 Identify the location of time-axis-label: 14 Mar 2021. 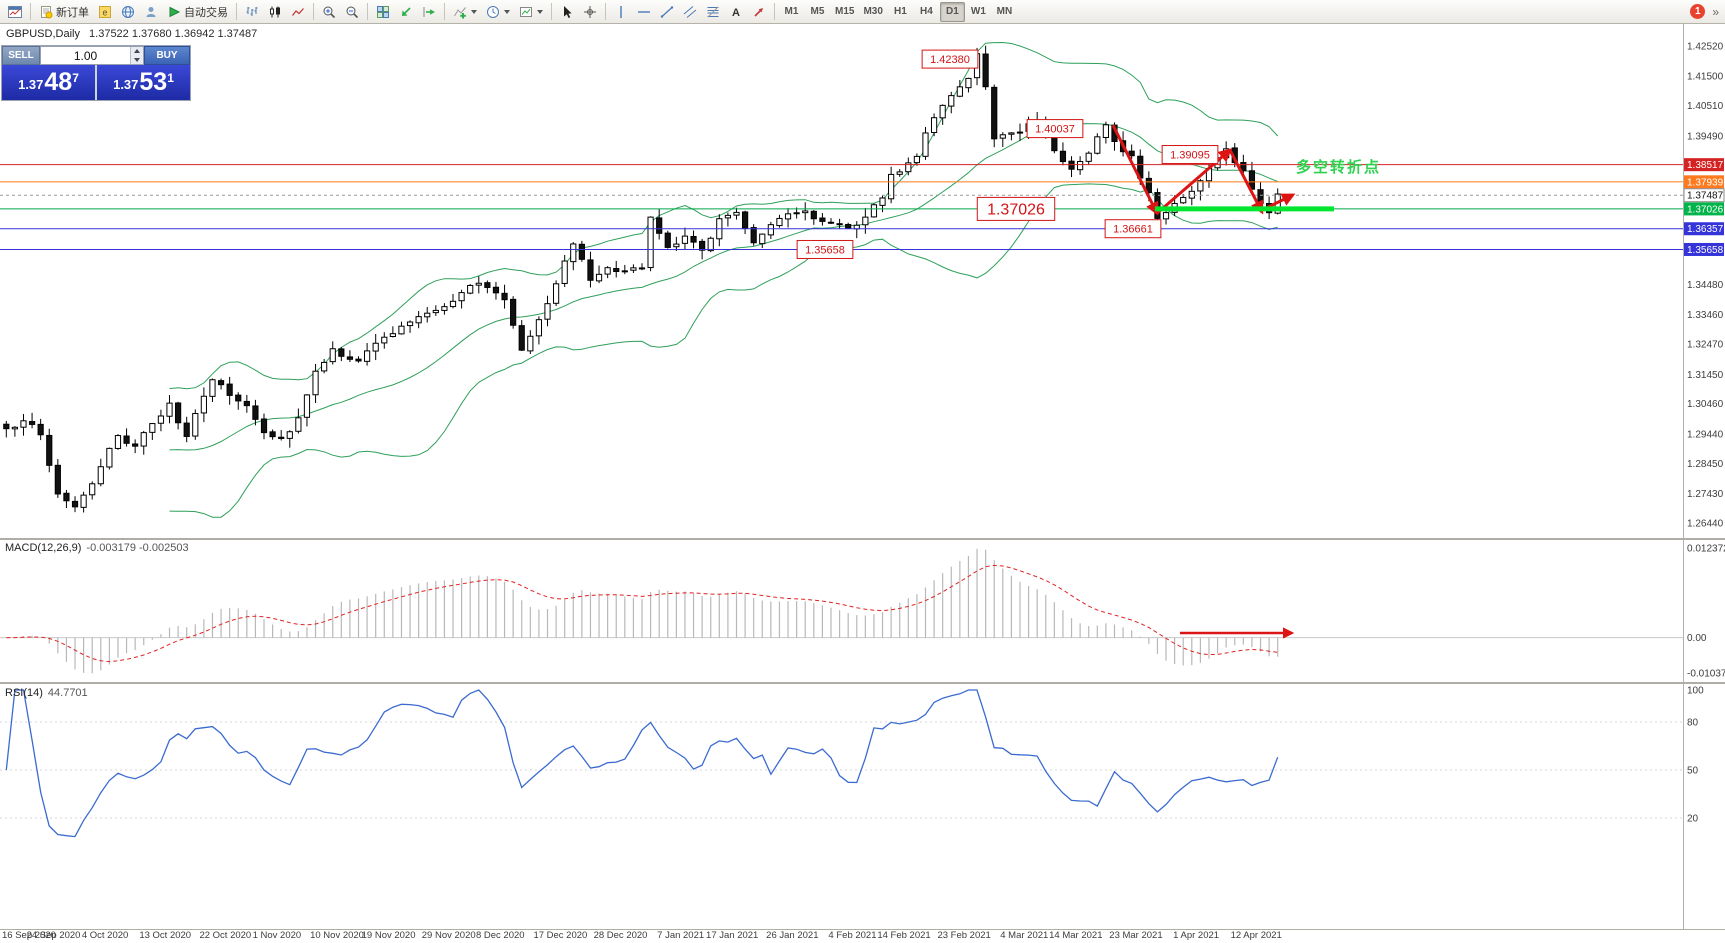
(1076, 935).